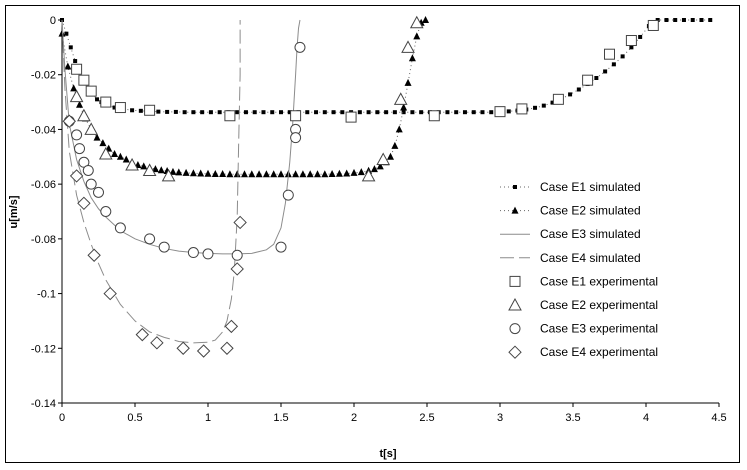 The height and width of the screenshot is (470, 747). Describe the element at coordinates (570, 187) in the screenshot. I see `legend-entry: Case E1 simulated` at that location.